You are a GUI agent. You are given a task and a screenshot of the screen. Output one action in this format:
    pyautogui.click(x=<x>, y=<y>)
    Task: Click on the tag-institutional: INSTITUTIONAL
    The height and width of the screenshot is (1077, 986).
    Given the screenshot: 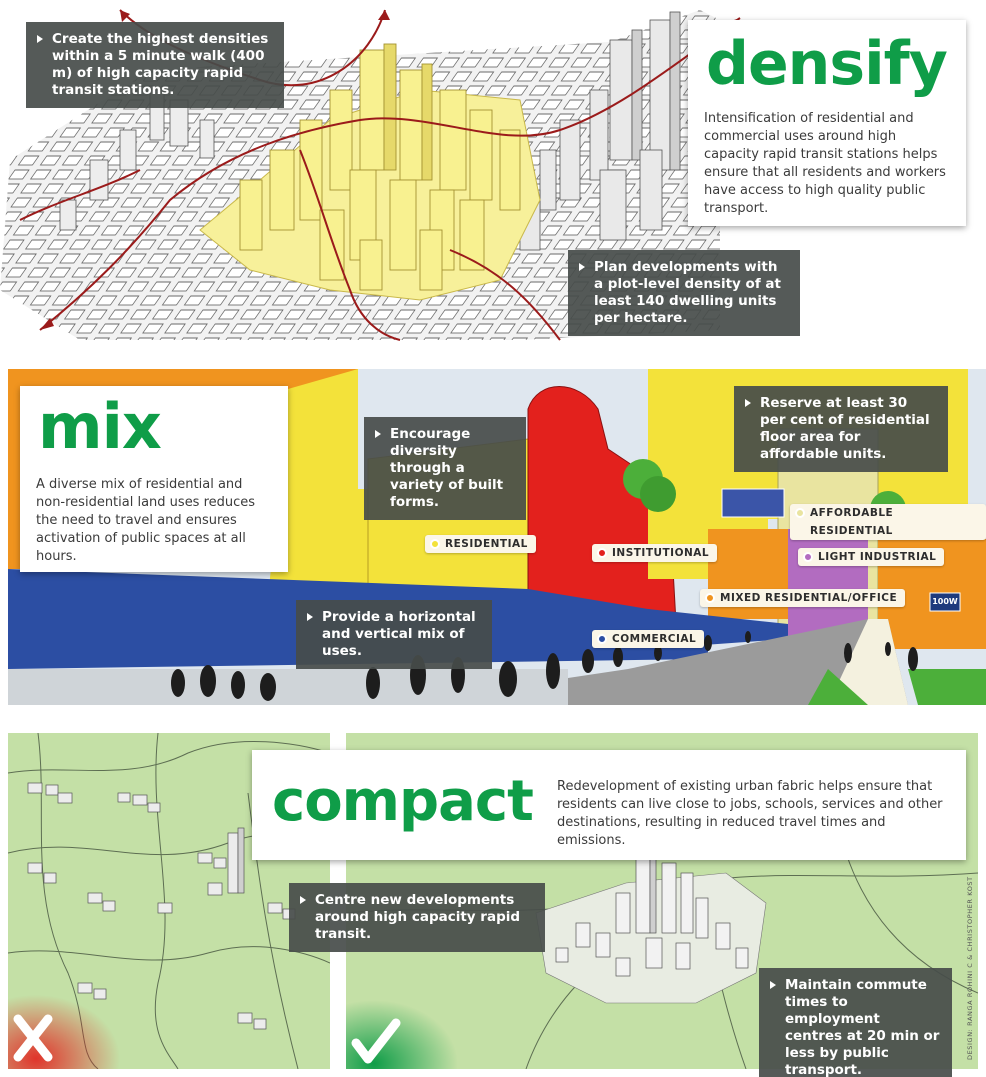 What is the action you would take?
    pyautogui.click(x=655, y=553)
    